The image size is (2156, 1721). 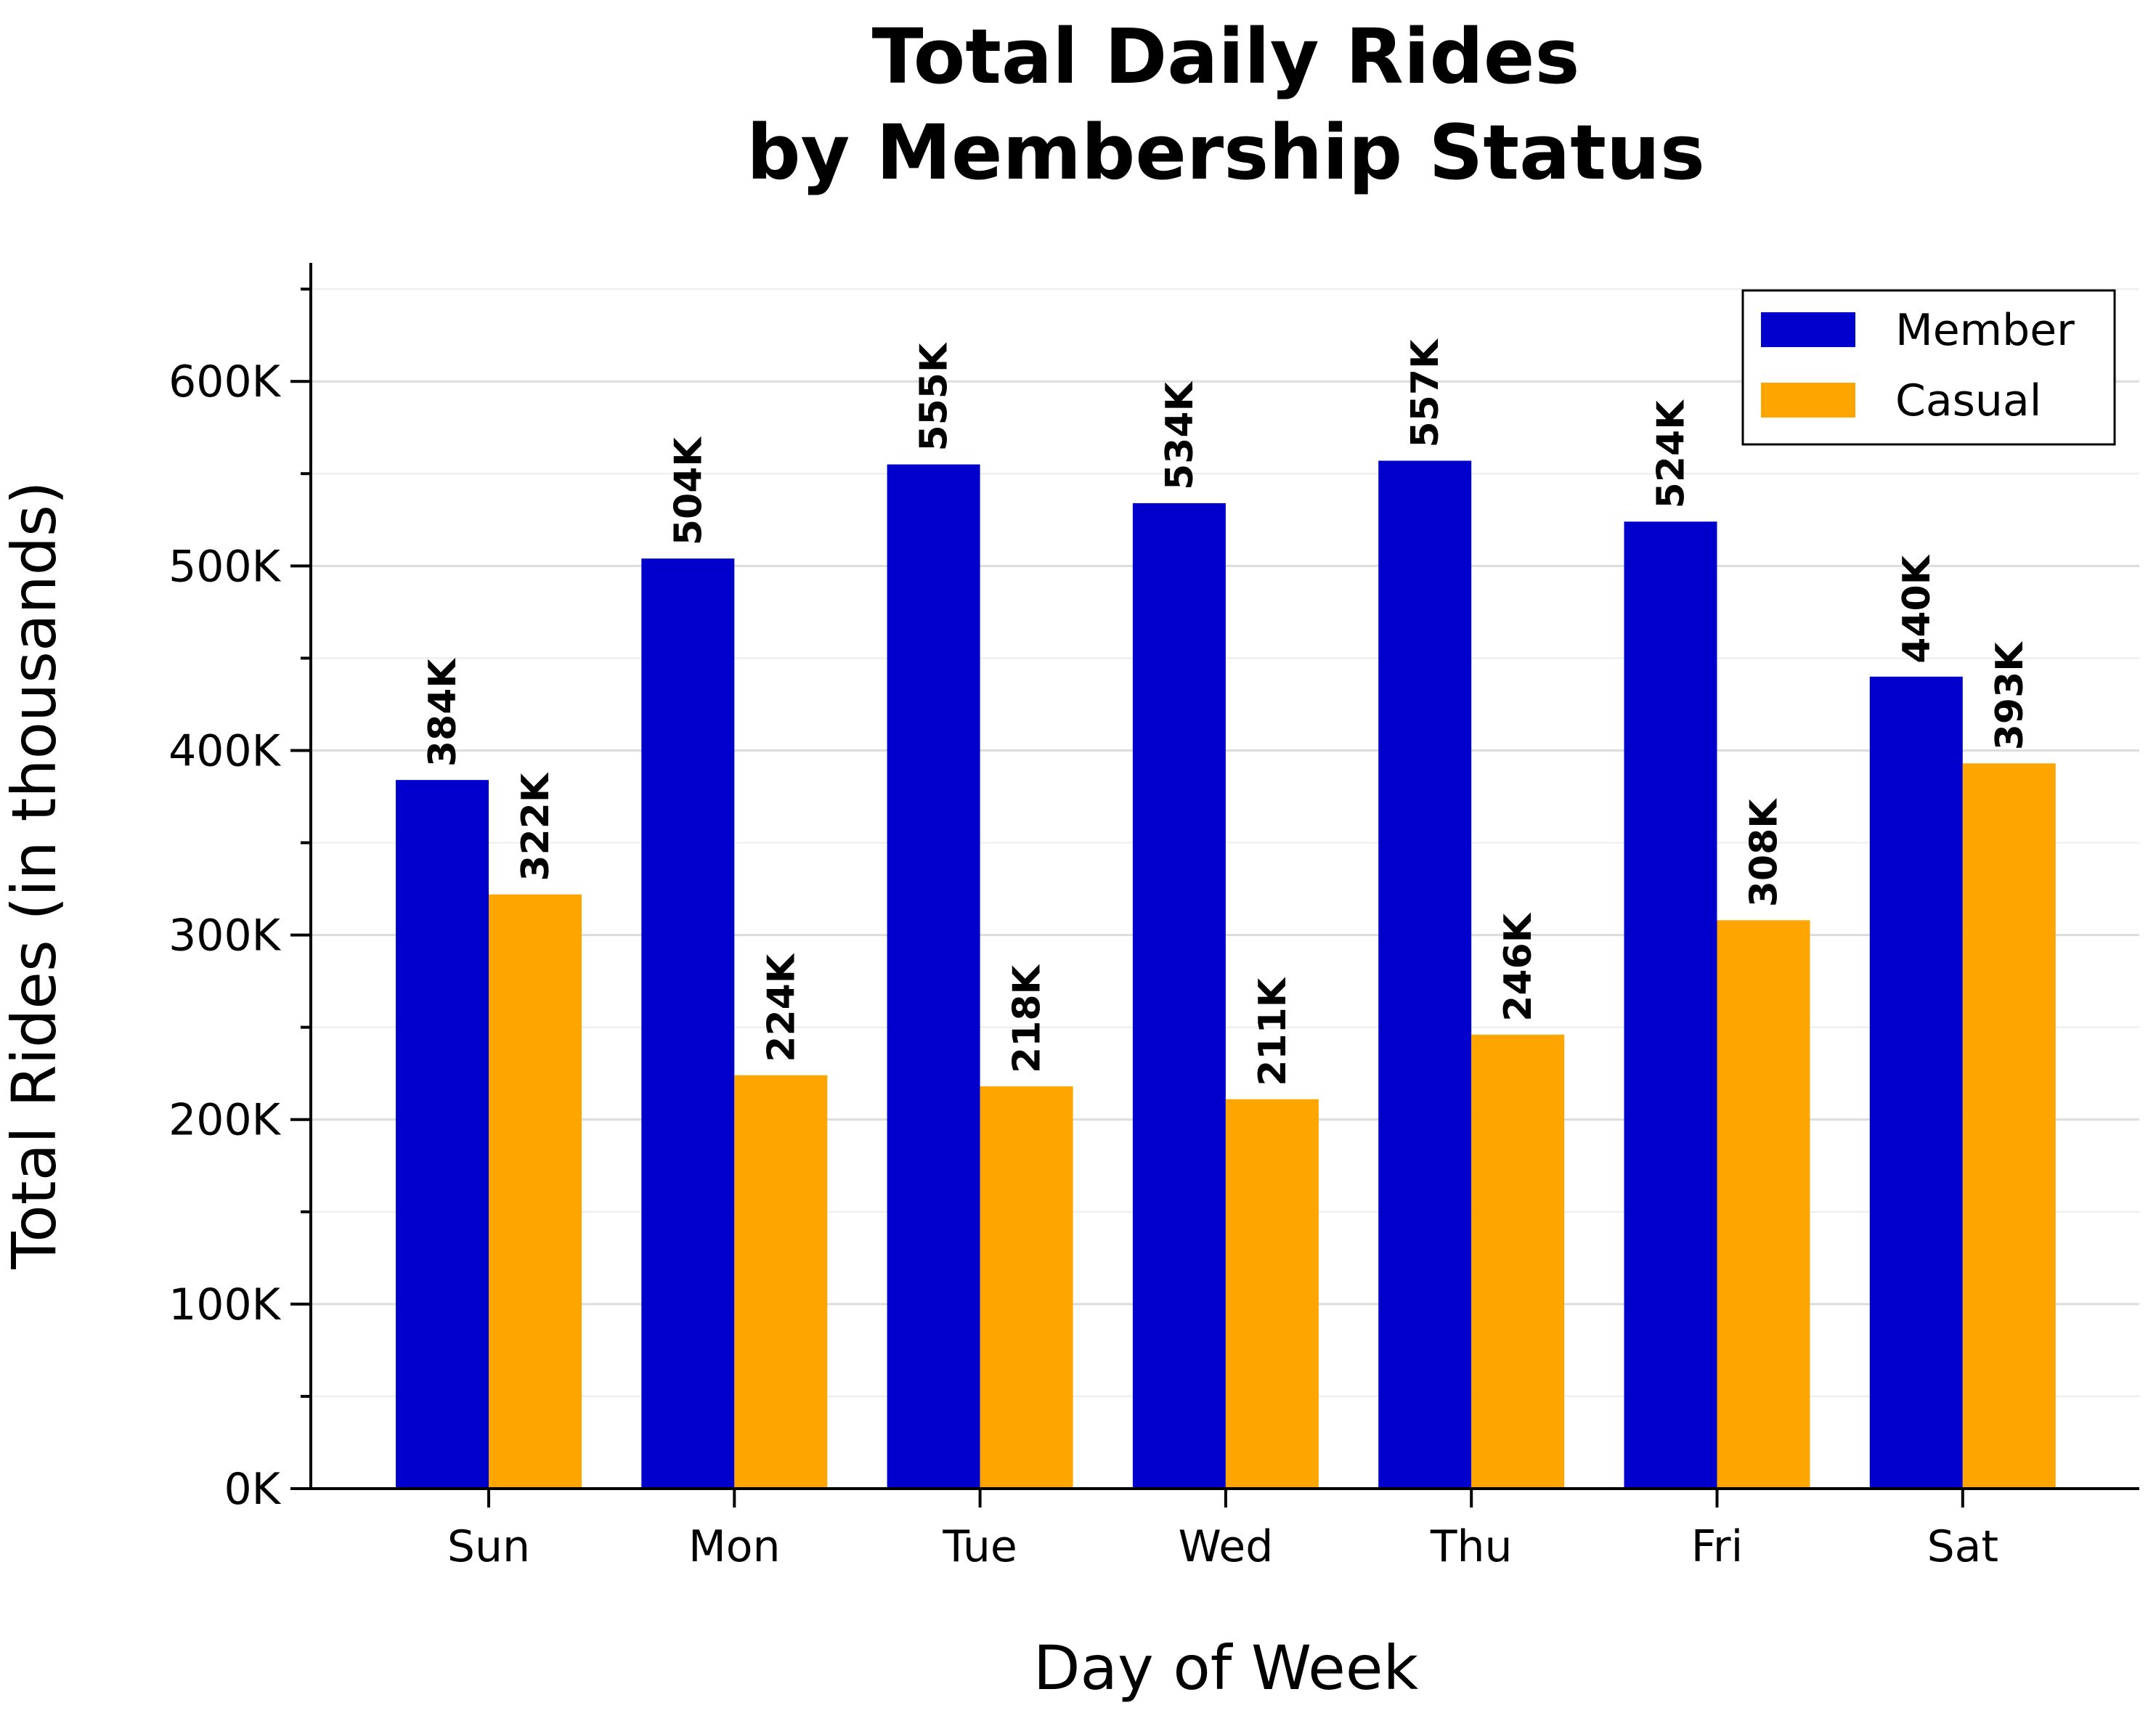 I want to click on value-label-member-fri: 524K, so click(x=1671, y=454).